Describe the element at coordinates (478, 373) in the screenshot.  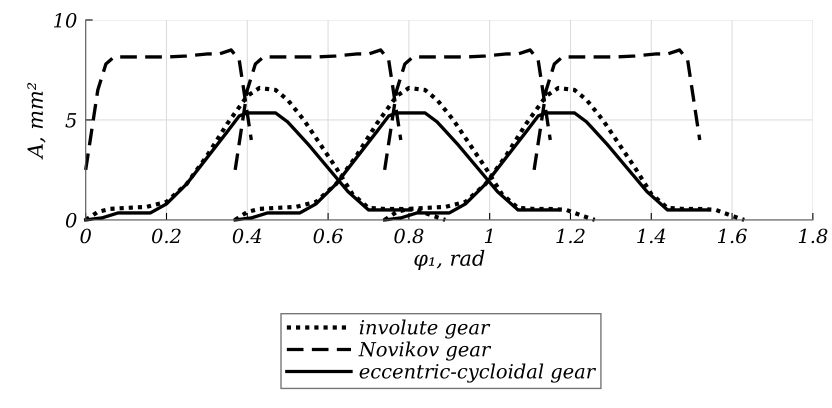
I see `legend-label: eccentric-cycloidal gear` at that location.